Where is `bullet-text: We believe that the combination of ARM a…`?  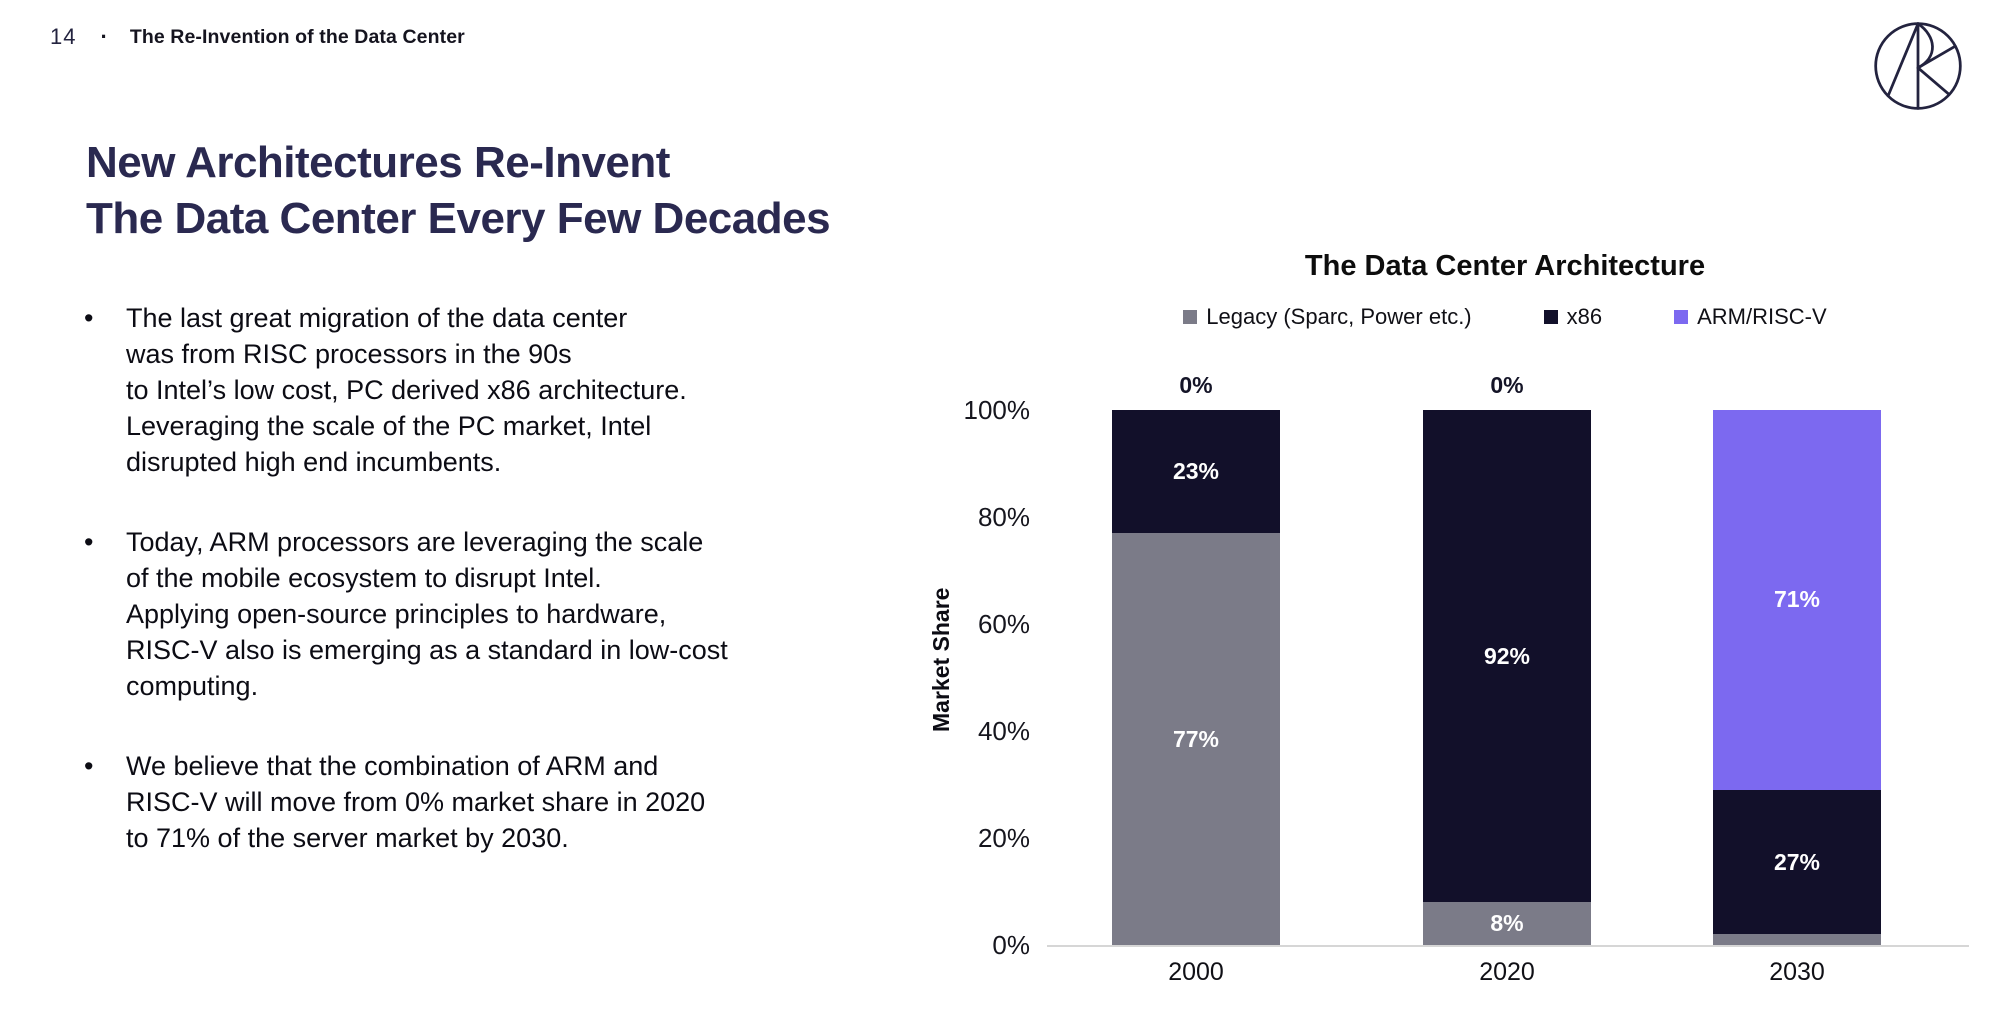 bullet-text: We believe that the combination of ARM a… is located at coordinates (415, 802).